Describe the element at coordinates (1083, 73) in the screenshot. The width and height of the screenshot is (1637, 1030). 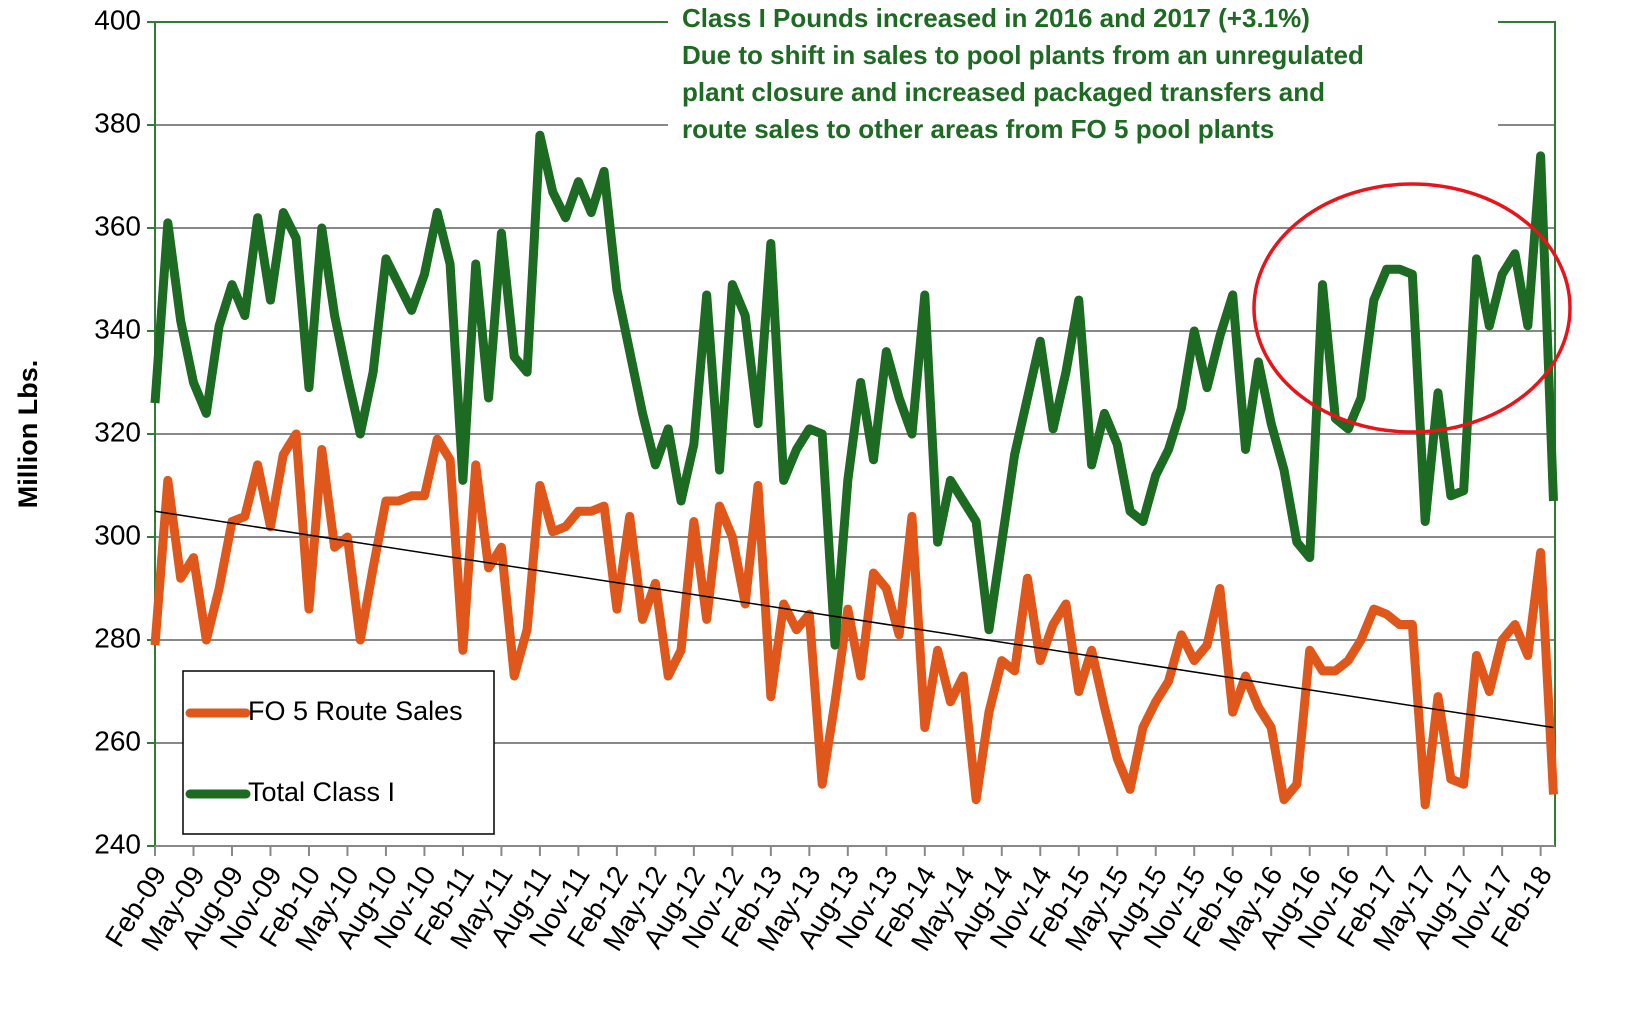
I see `annotation-bg` at that location.